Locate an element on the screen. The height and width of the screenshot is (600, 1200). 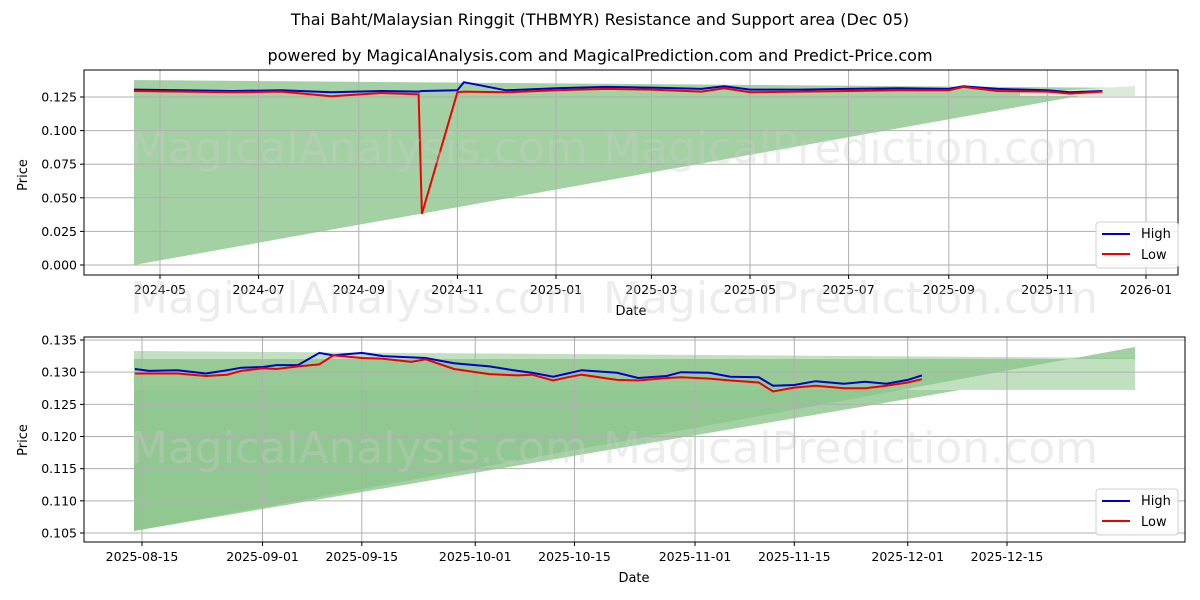
x-tick-label: 2025-09 is located at coordinates (949, 289).